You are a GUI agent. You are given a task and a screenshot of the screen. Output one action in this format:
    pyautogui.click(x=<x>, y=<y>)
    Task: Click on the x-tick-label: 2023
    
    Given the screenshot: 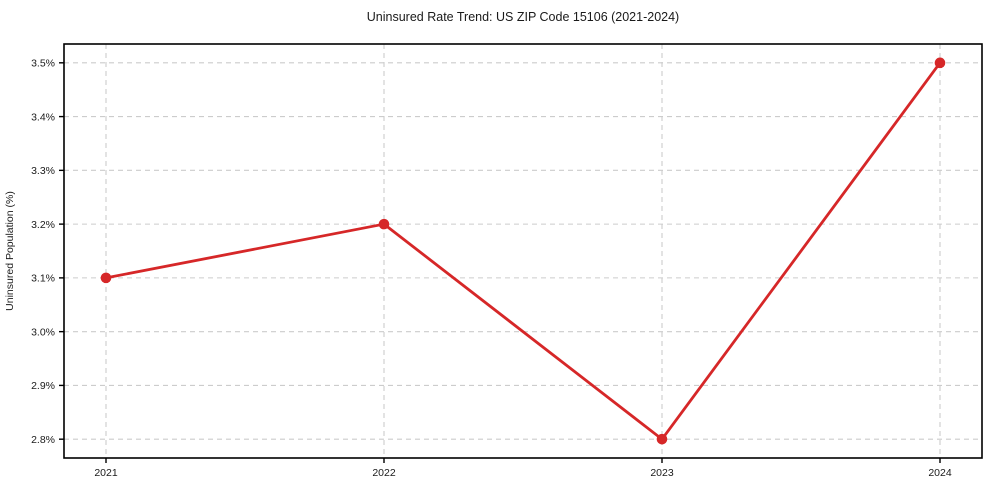 What is the action you would take?
    pyautogui.click(x=662, y=473)
    